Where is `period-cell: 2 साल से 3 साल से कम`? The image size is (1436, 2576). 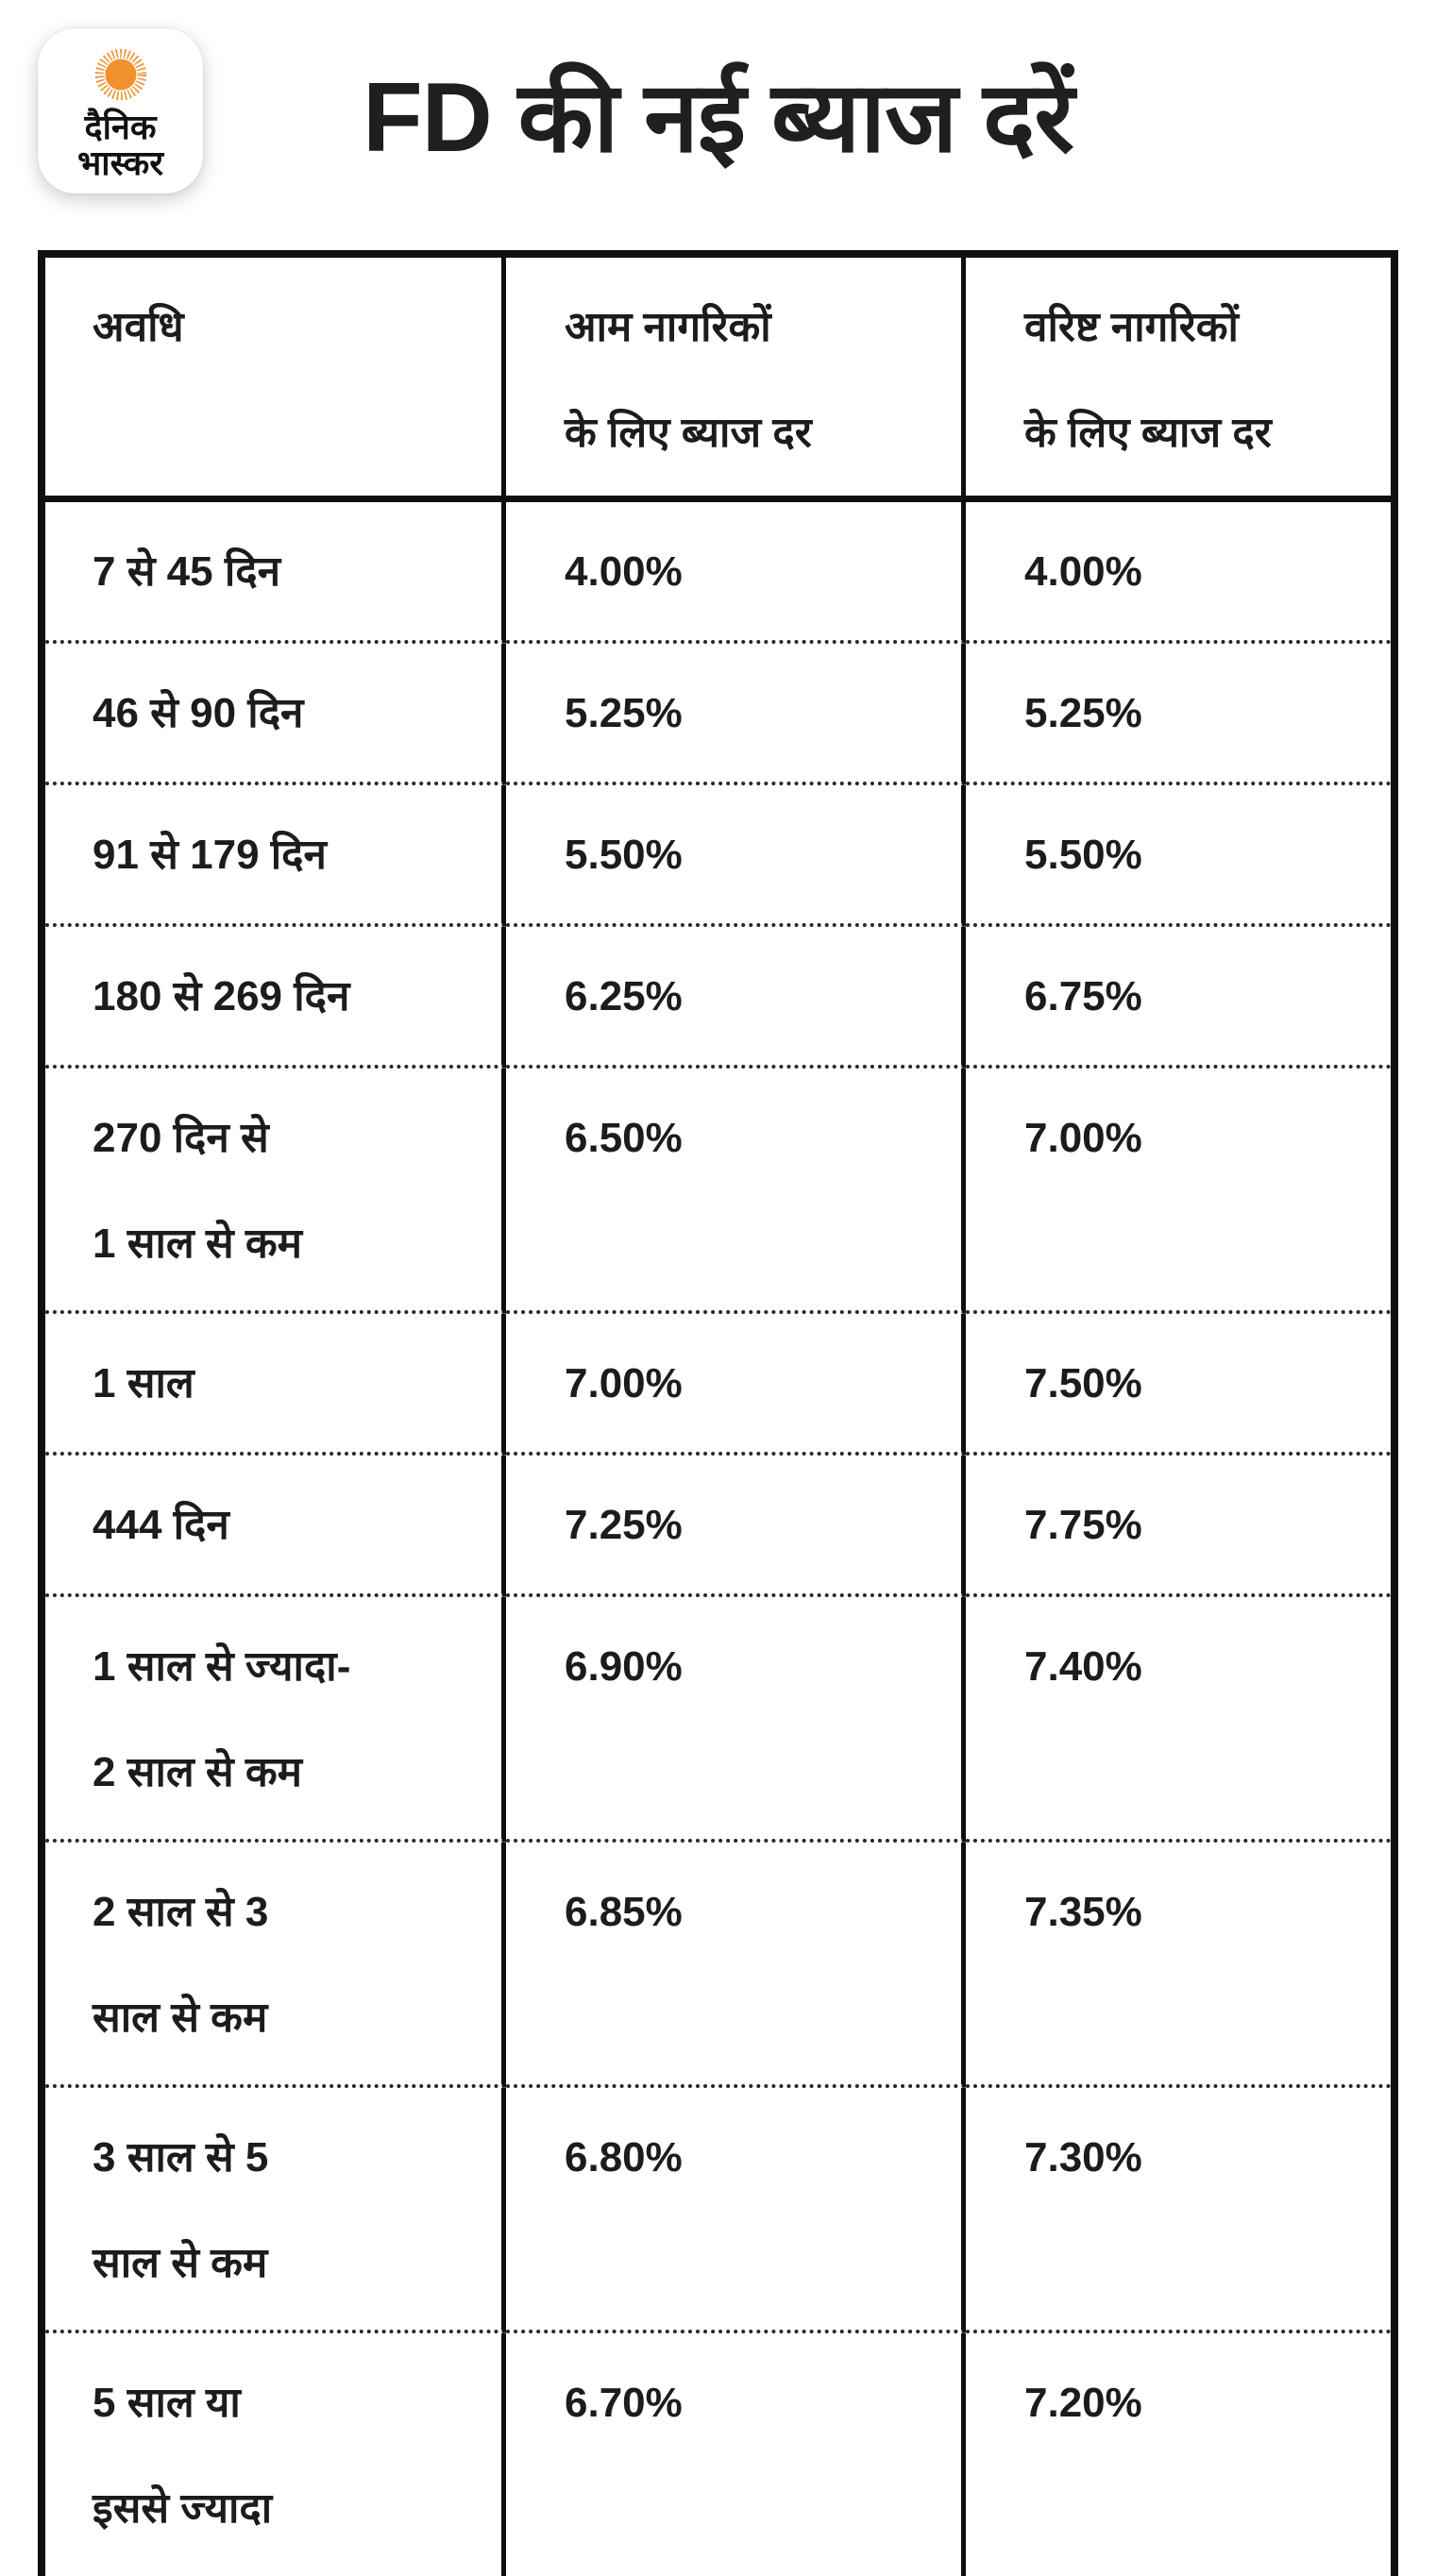
period-cell: 2 साल से 3 साल से कम is located at coordinates (275, 1966).